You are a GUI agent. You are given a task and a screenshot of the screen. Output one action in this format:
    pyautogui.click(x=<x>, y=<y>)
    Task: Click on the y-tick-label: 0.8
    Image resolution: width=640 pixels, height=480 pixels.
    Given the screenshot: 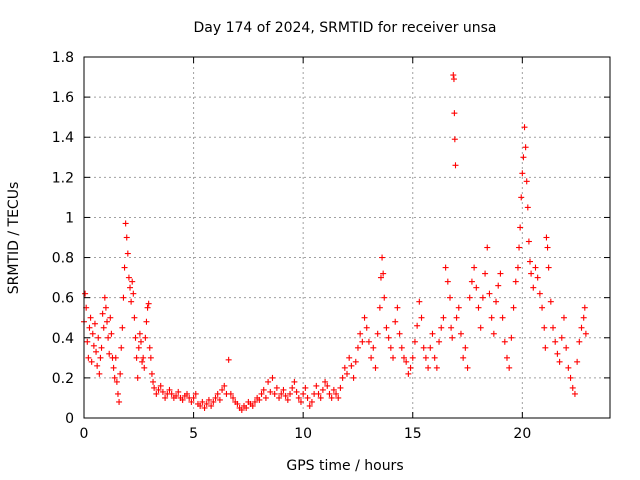 What is the action you would take?
    pyautogui.click(x=63, y=259)
    